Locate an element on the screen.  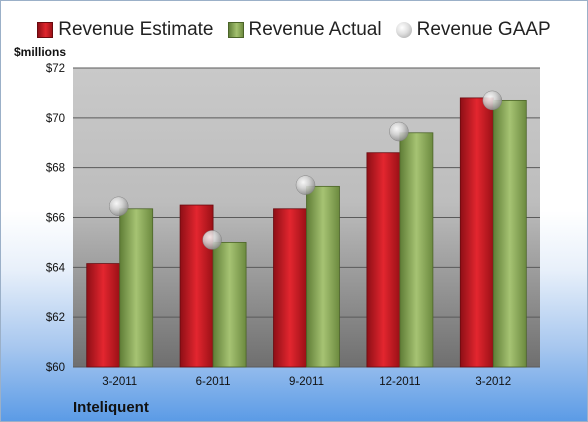
legend-label-revenue-estimate: Revenue Estimate is located at coordinates (136, 29).